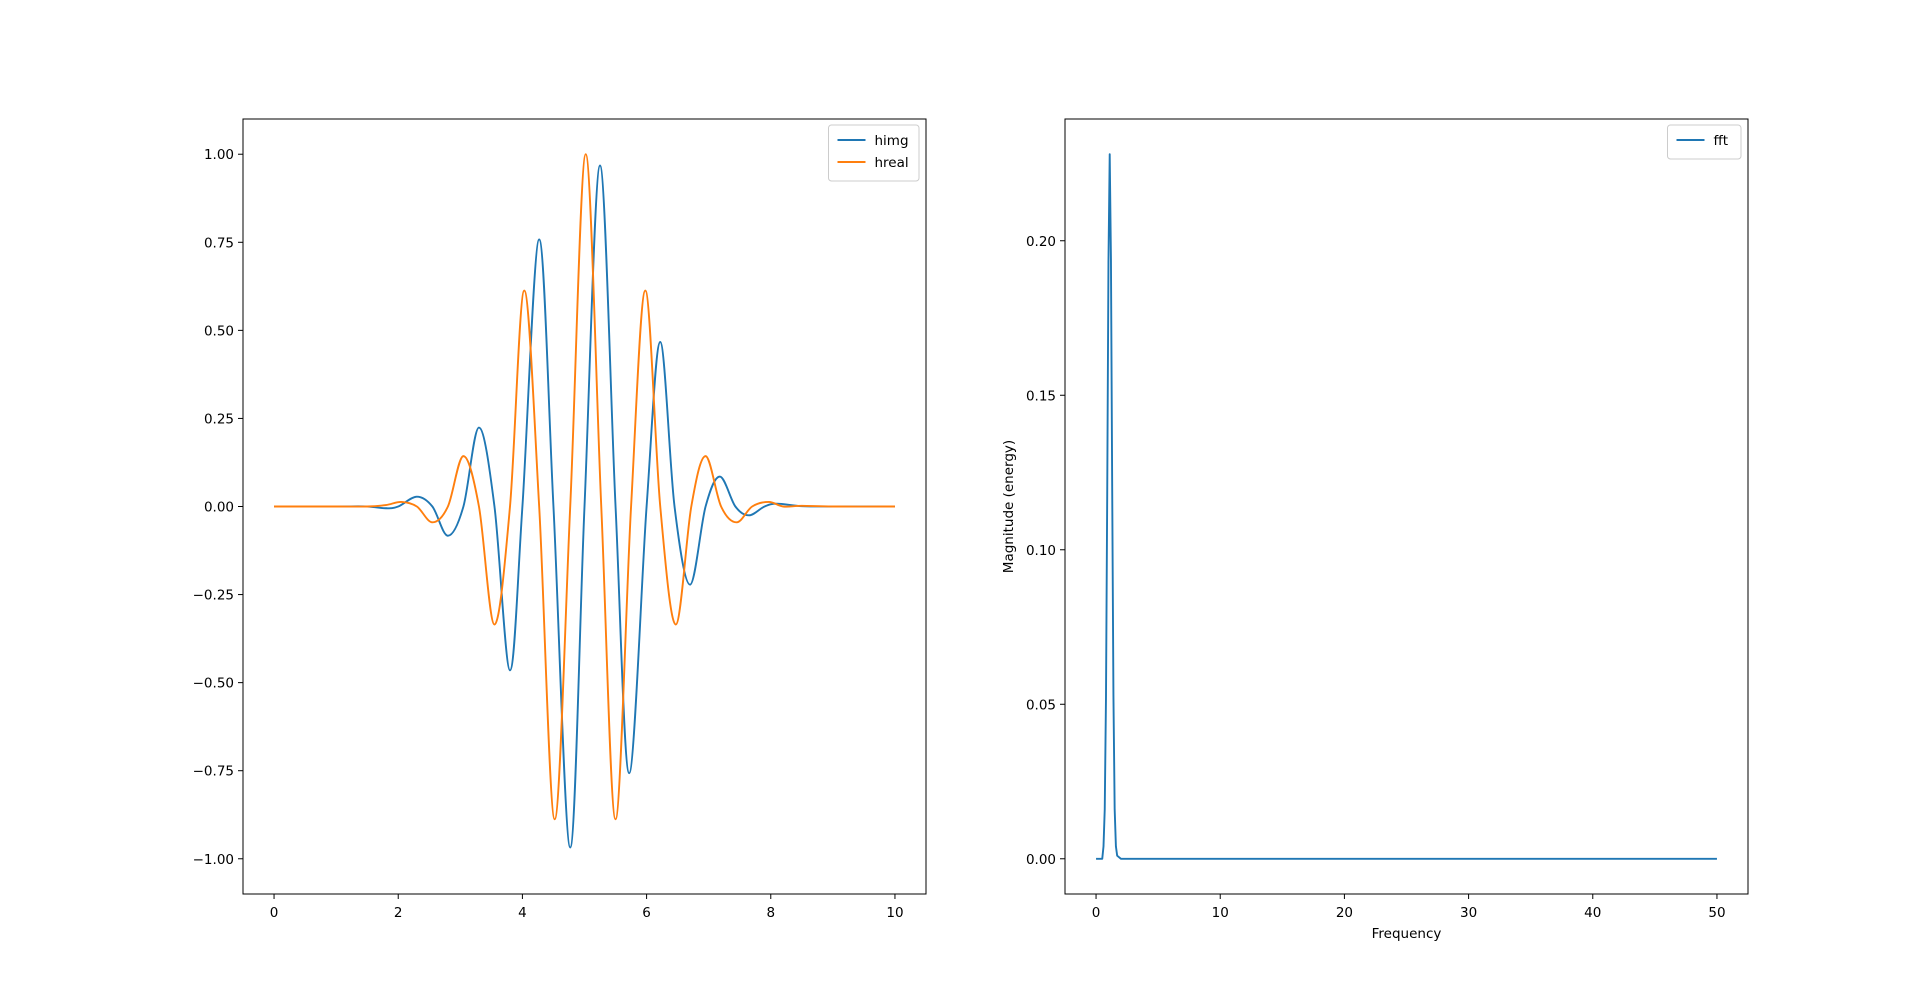 This screenshot has height=998, width=1920. Describe the element at coordinates (1407, 934) in the screenshot. I see `x-axis-label: Frequency` at that location.